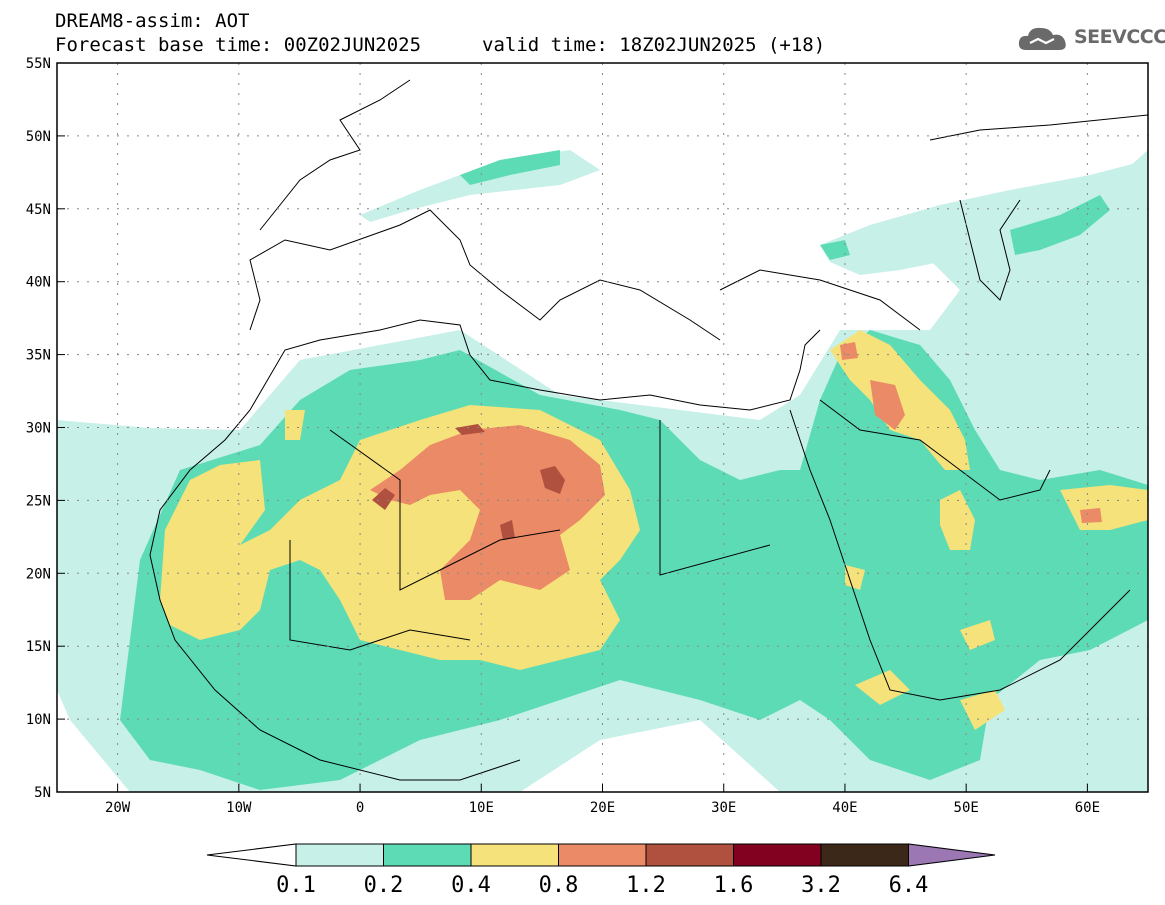  I want to click on colorbar-label: 0.2, so click(383, 885).